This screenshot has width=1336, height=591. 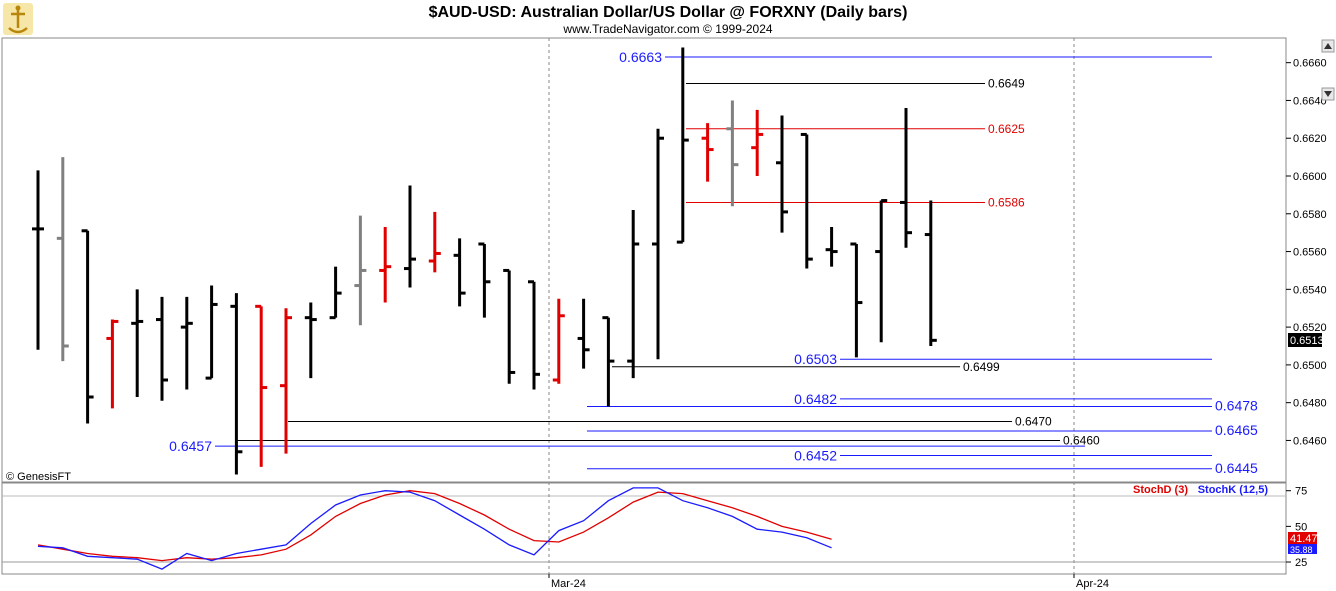 What do you see at coordinates (1310, 328) in the screenshot?
I see `price-tick-label: 0.6520` at bounding box center [1310, 328].